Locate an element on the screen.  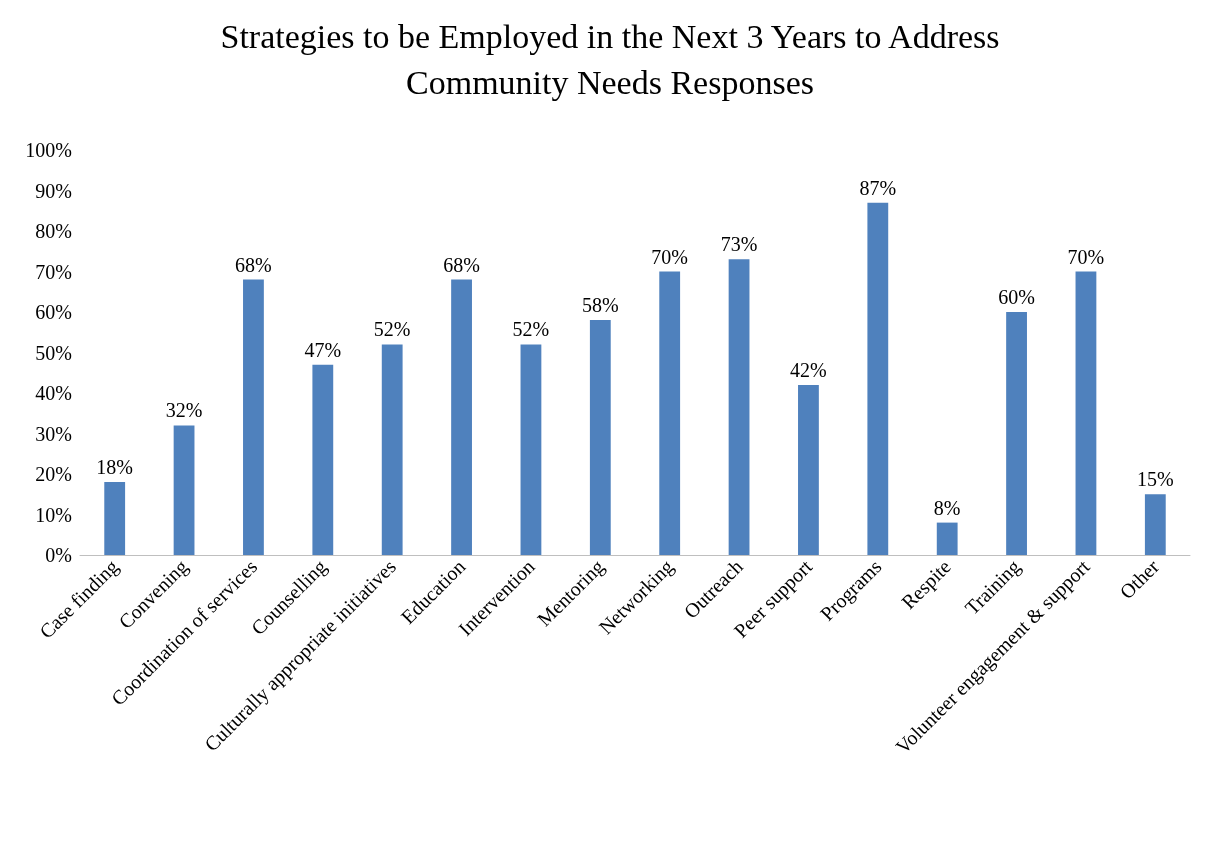
data-label: 60% is located at coordinates (1016, 297).